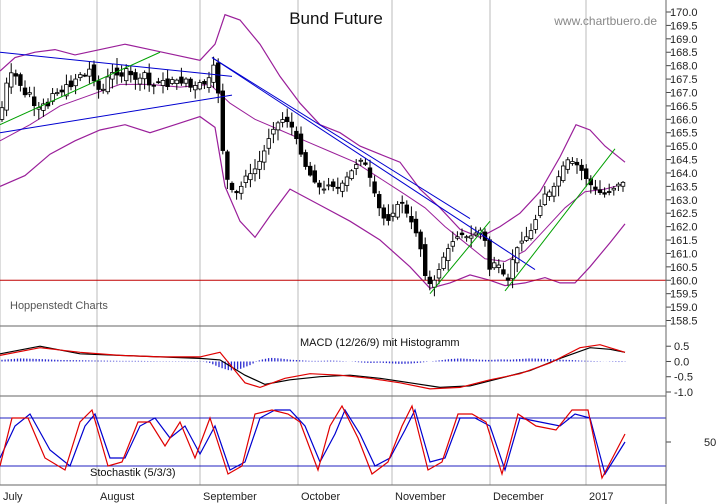 Image resolution: width=723 pixels, height=504 pixels. What do you see at coordinates (684, 174) in the screenshot?
I see `price-tick-label: 164.0` at bounding box center [684, 174].